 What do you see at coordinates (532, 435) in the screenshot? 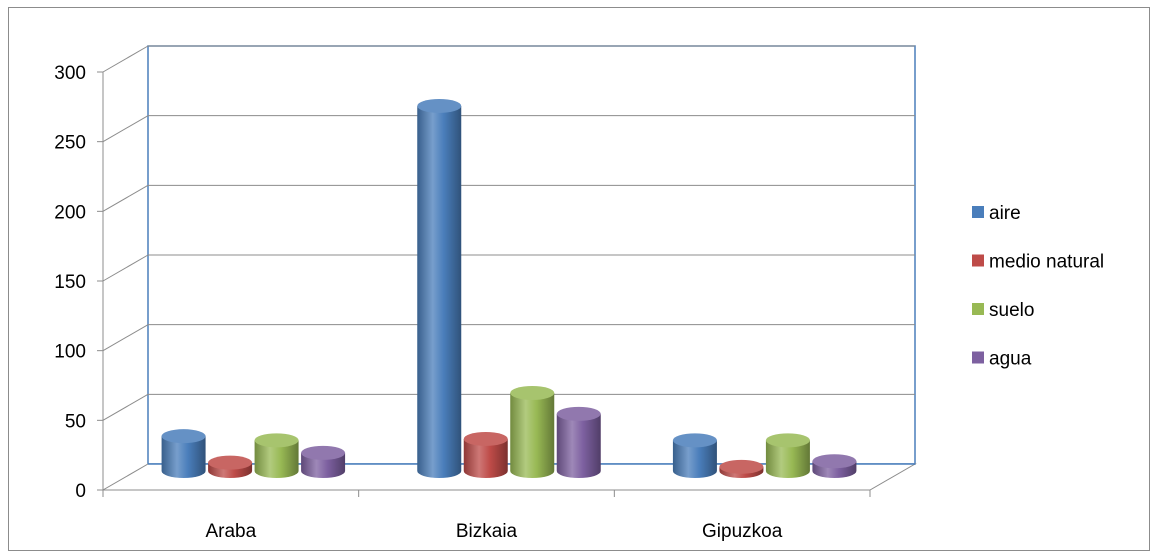
I see `bar-suelo-bizkaia` at bounding box center [532, 435].